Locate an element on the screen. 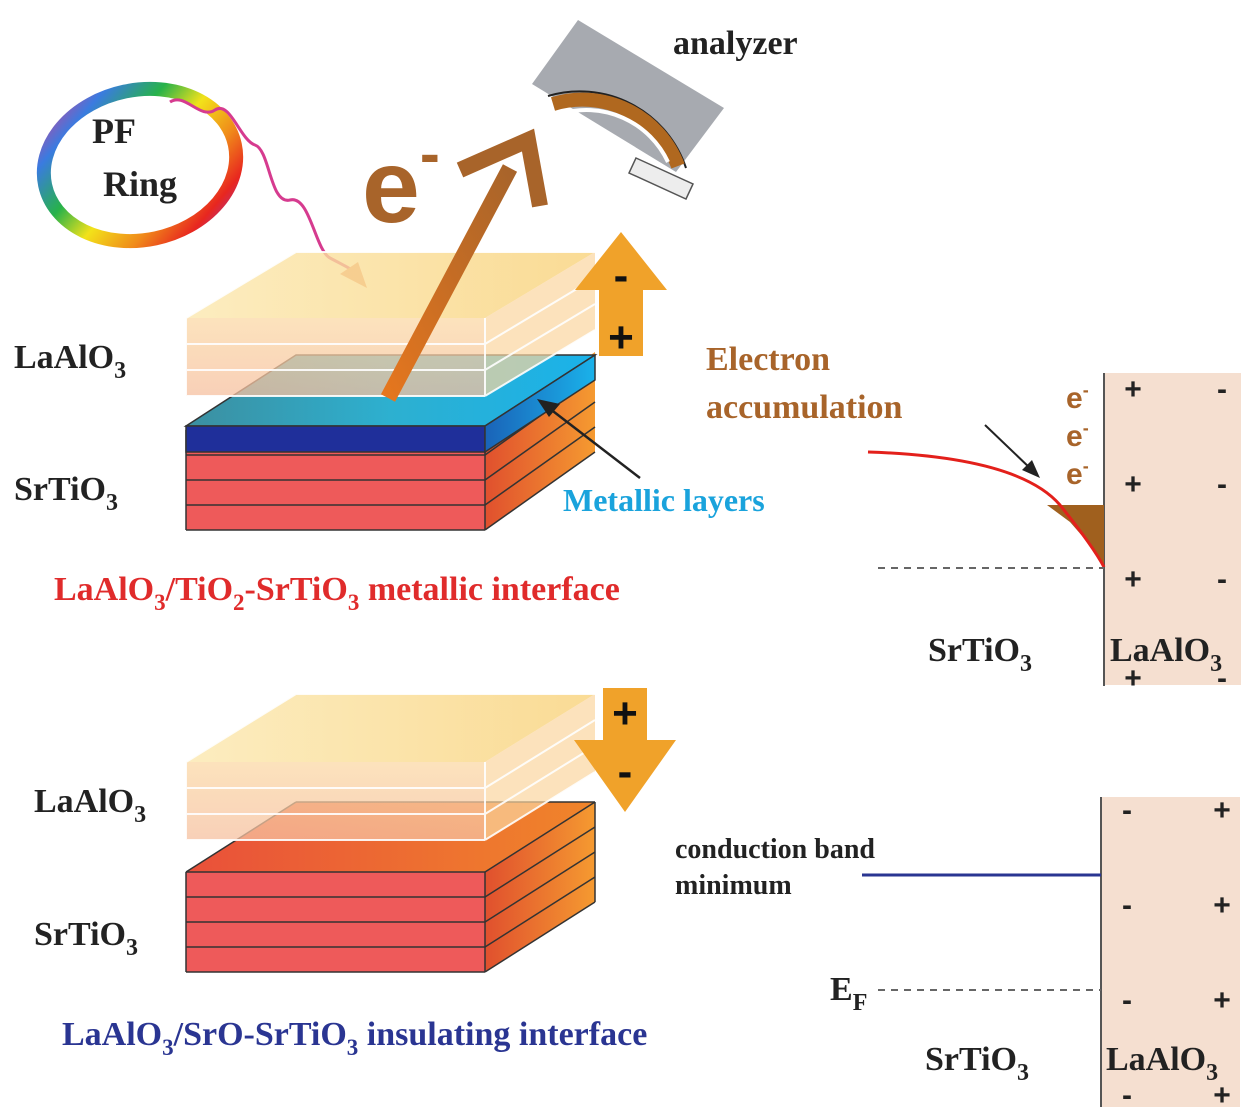 The height and width of the screenshot is (1107, 1258). metallic-layer-front is located at coordinates (335, 439).